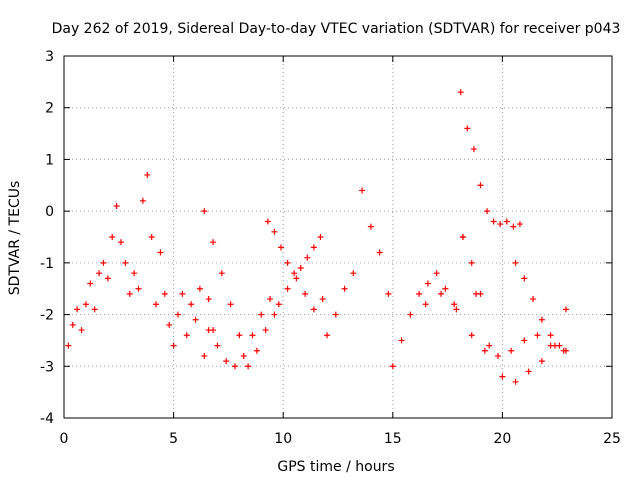 The height and width of the screenshot is (480, 640). What do you see at coordinates (15, 238) in the screenshot?
I see `y-axis-label: SDTVAR / TECUs` at bounding box center [15, 238].